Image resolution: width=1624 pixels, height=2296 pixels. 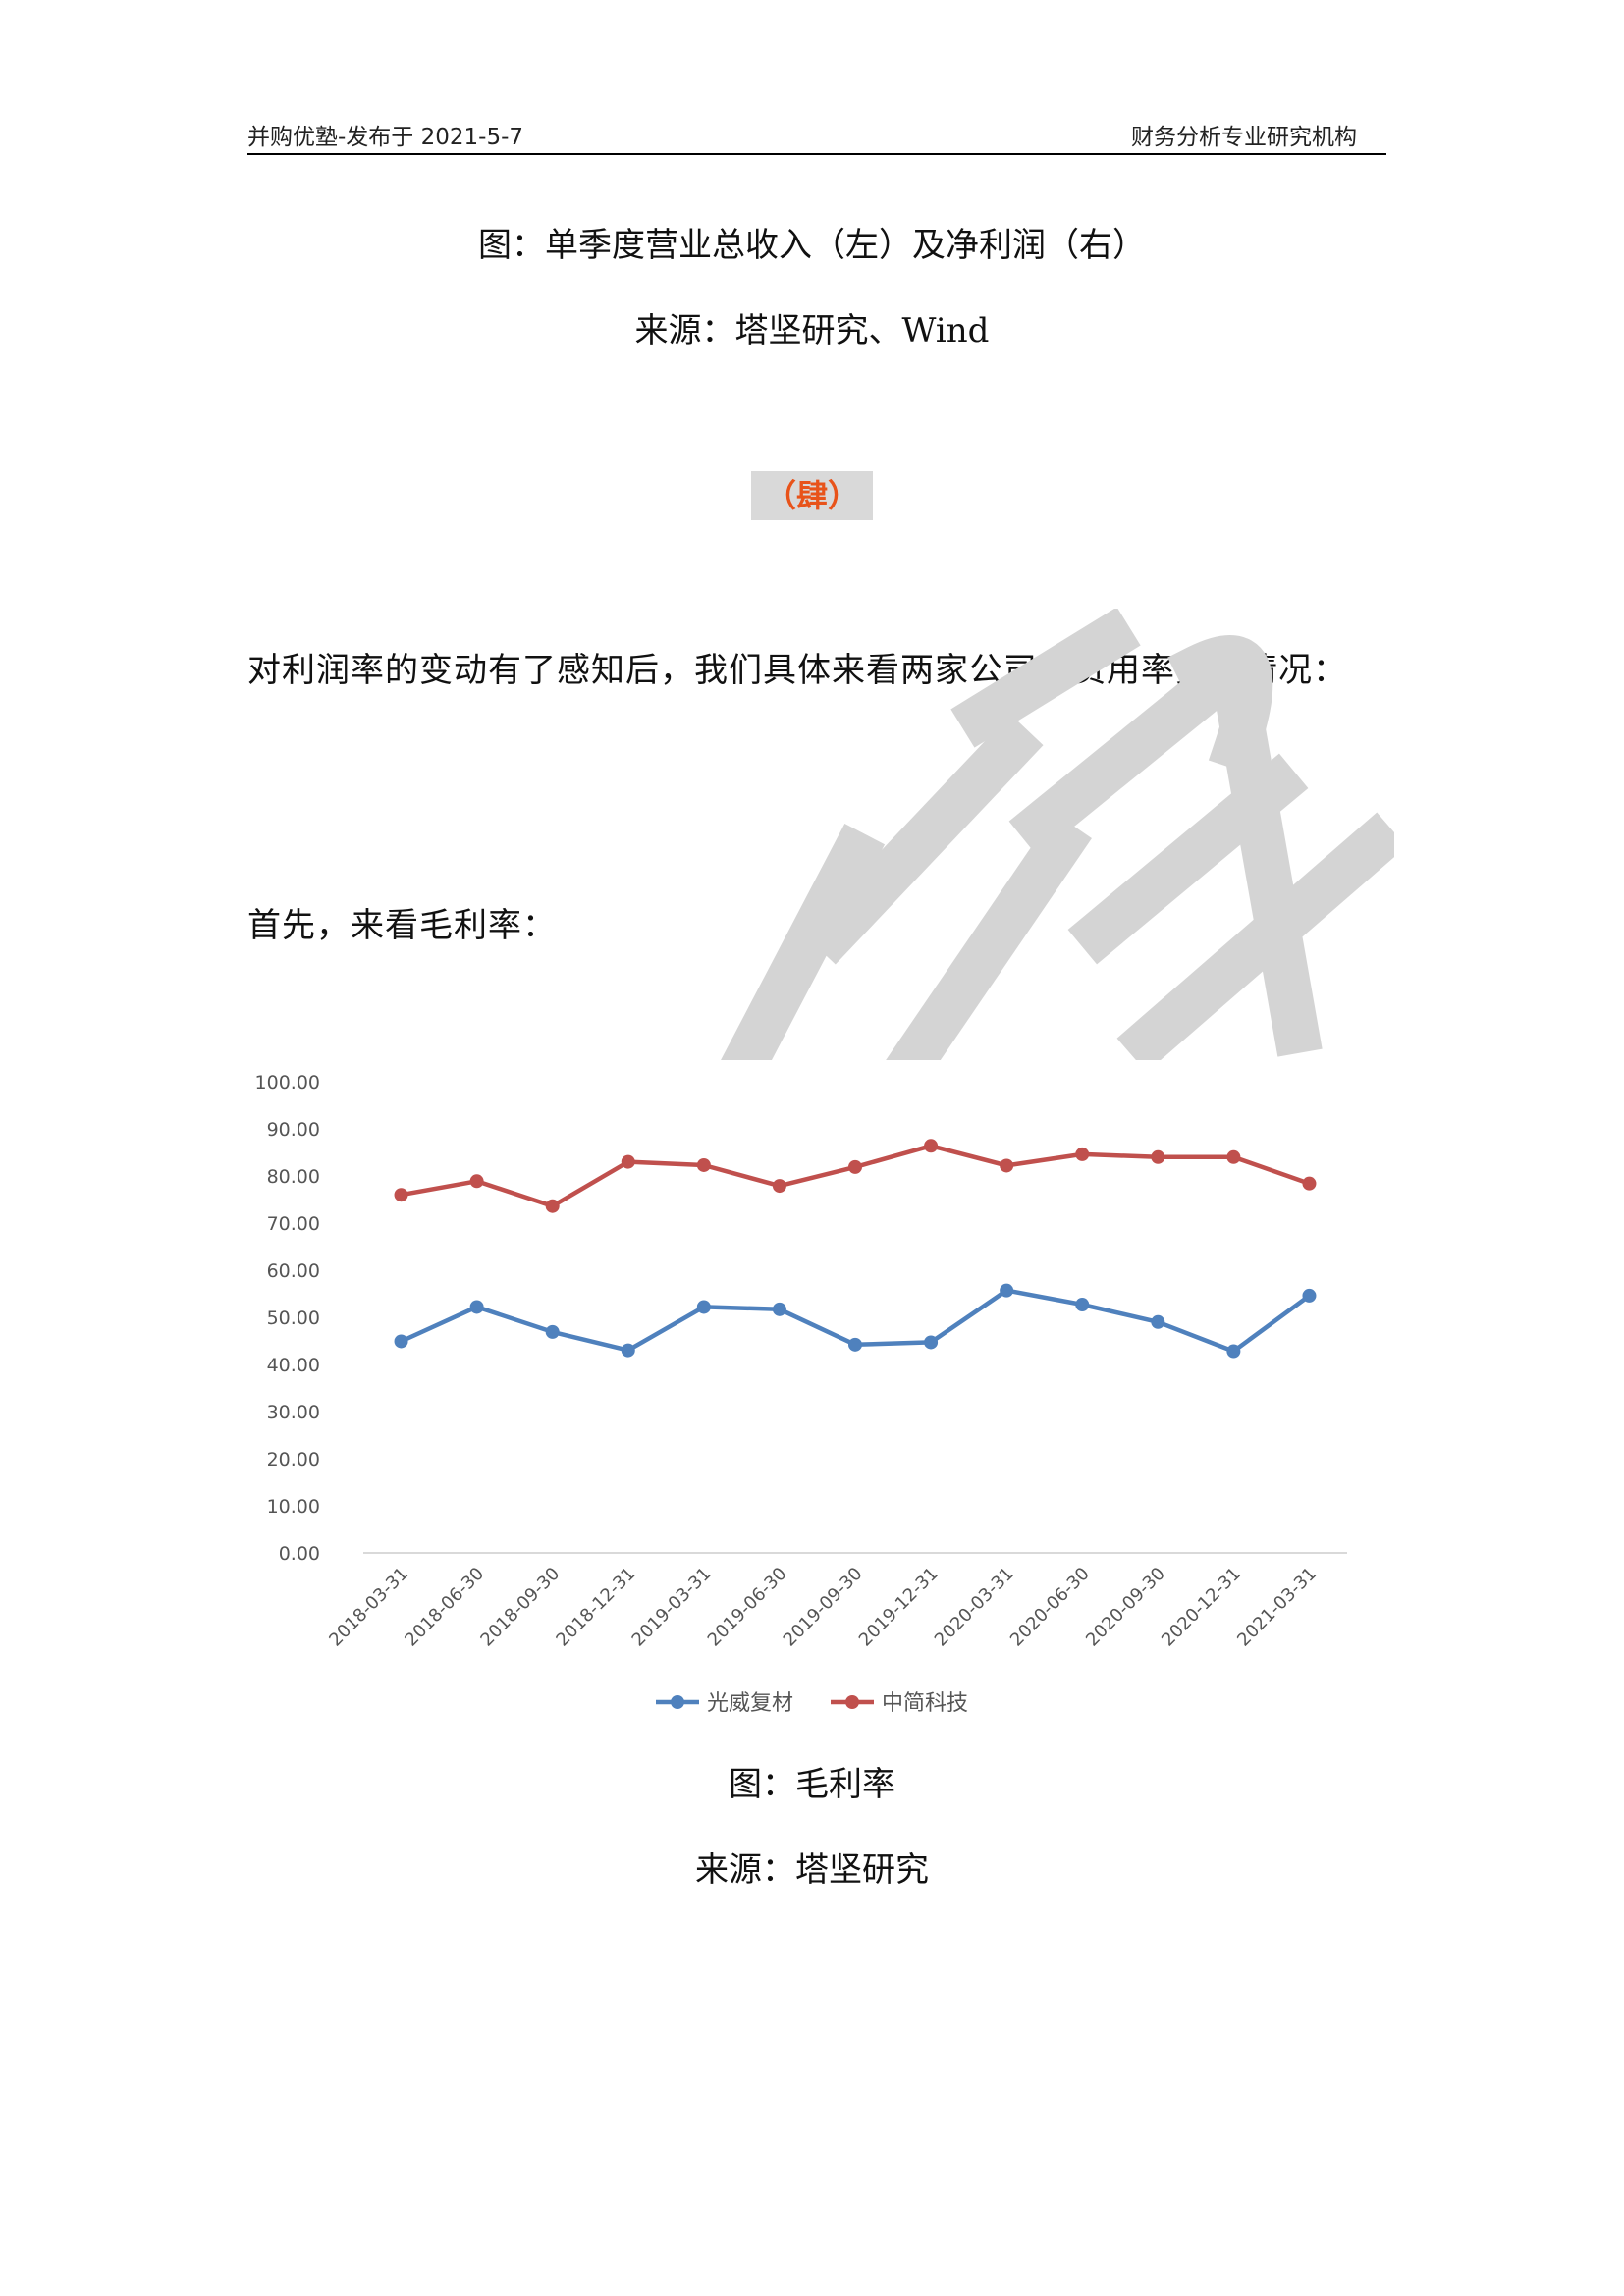 I want to click on y-tick-label: 70.00, so click(x=293, y=1224).